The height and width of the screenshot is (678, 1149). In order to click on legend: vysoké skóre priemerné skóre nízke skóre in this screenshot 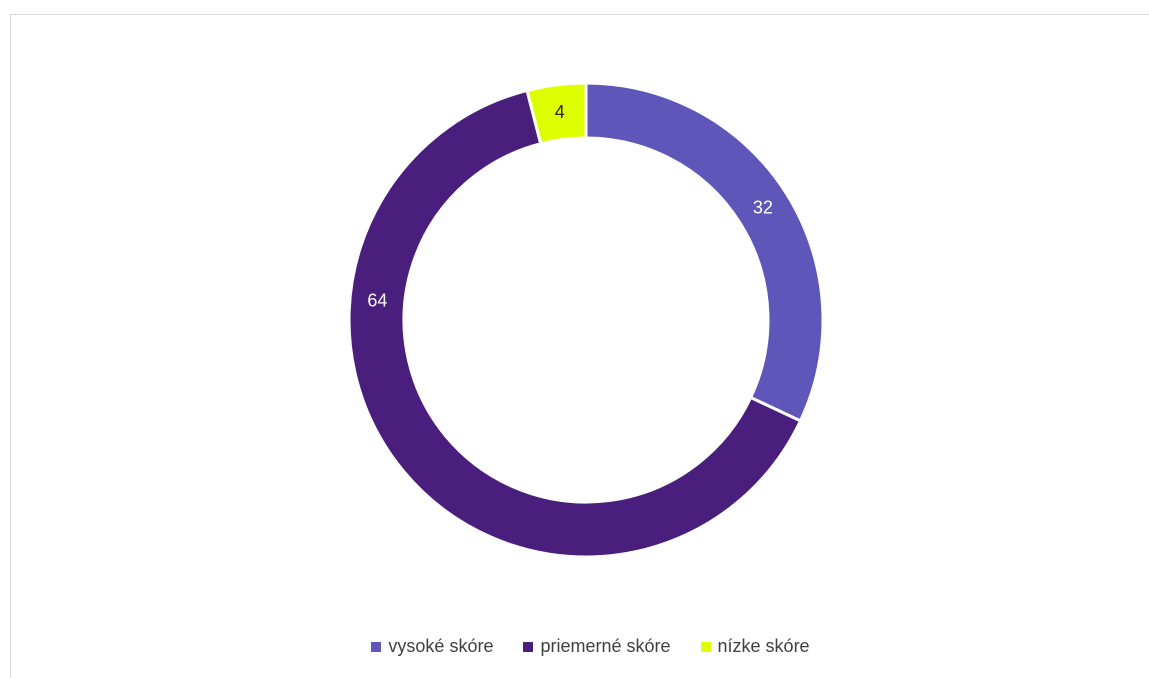, I will do `click(574, 646)`.